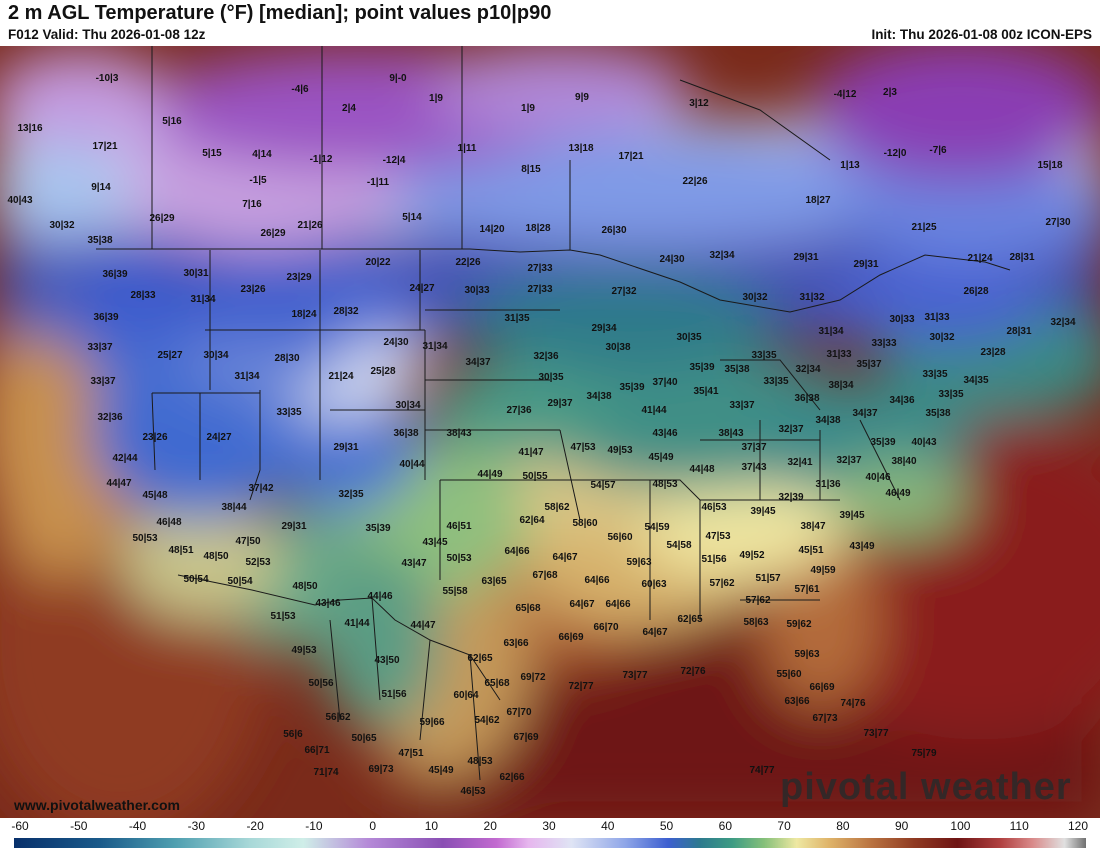 This screenshot has width=1100, height=850. I want to click on point-value-label: 38|44, so click(233, 507).